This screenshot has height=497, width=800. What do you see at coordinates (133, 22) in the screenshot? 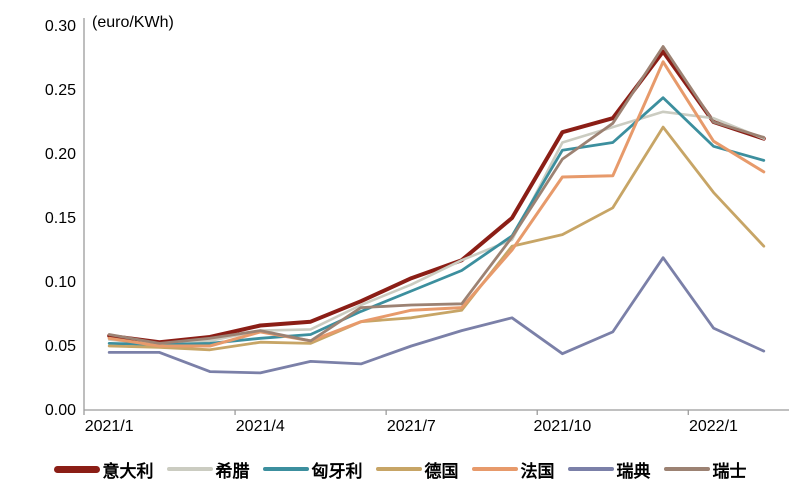
I see `unit-label: (euro/KWh)` at bounding box center [133, 22].